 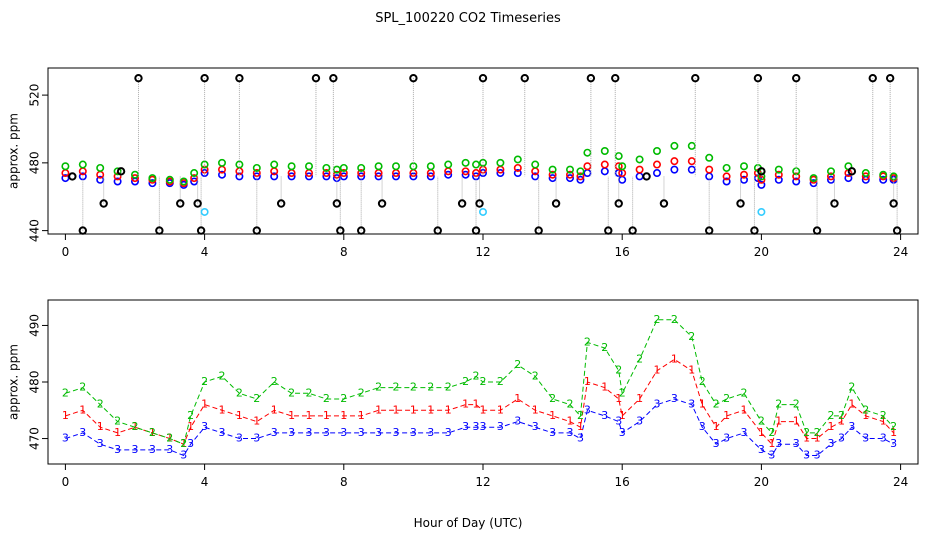 I want to click on series-series2, so click(x=479, y=172).